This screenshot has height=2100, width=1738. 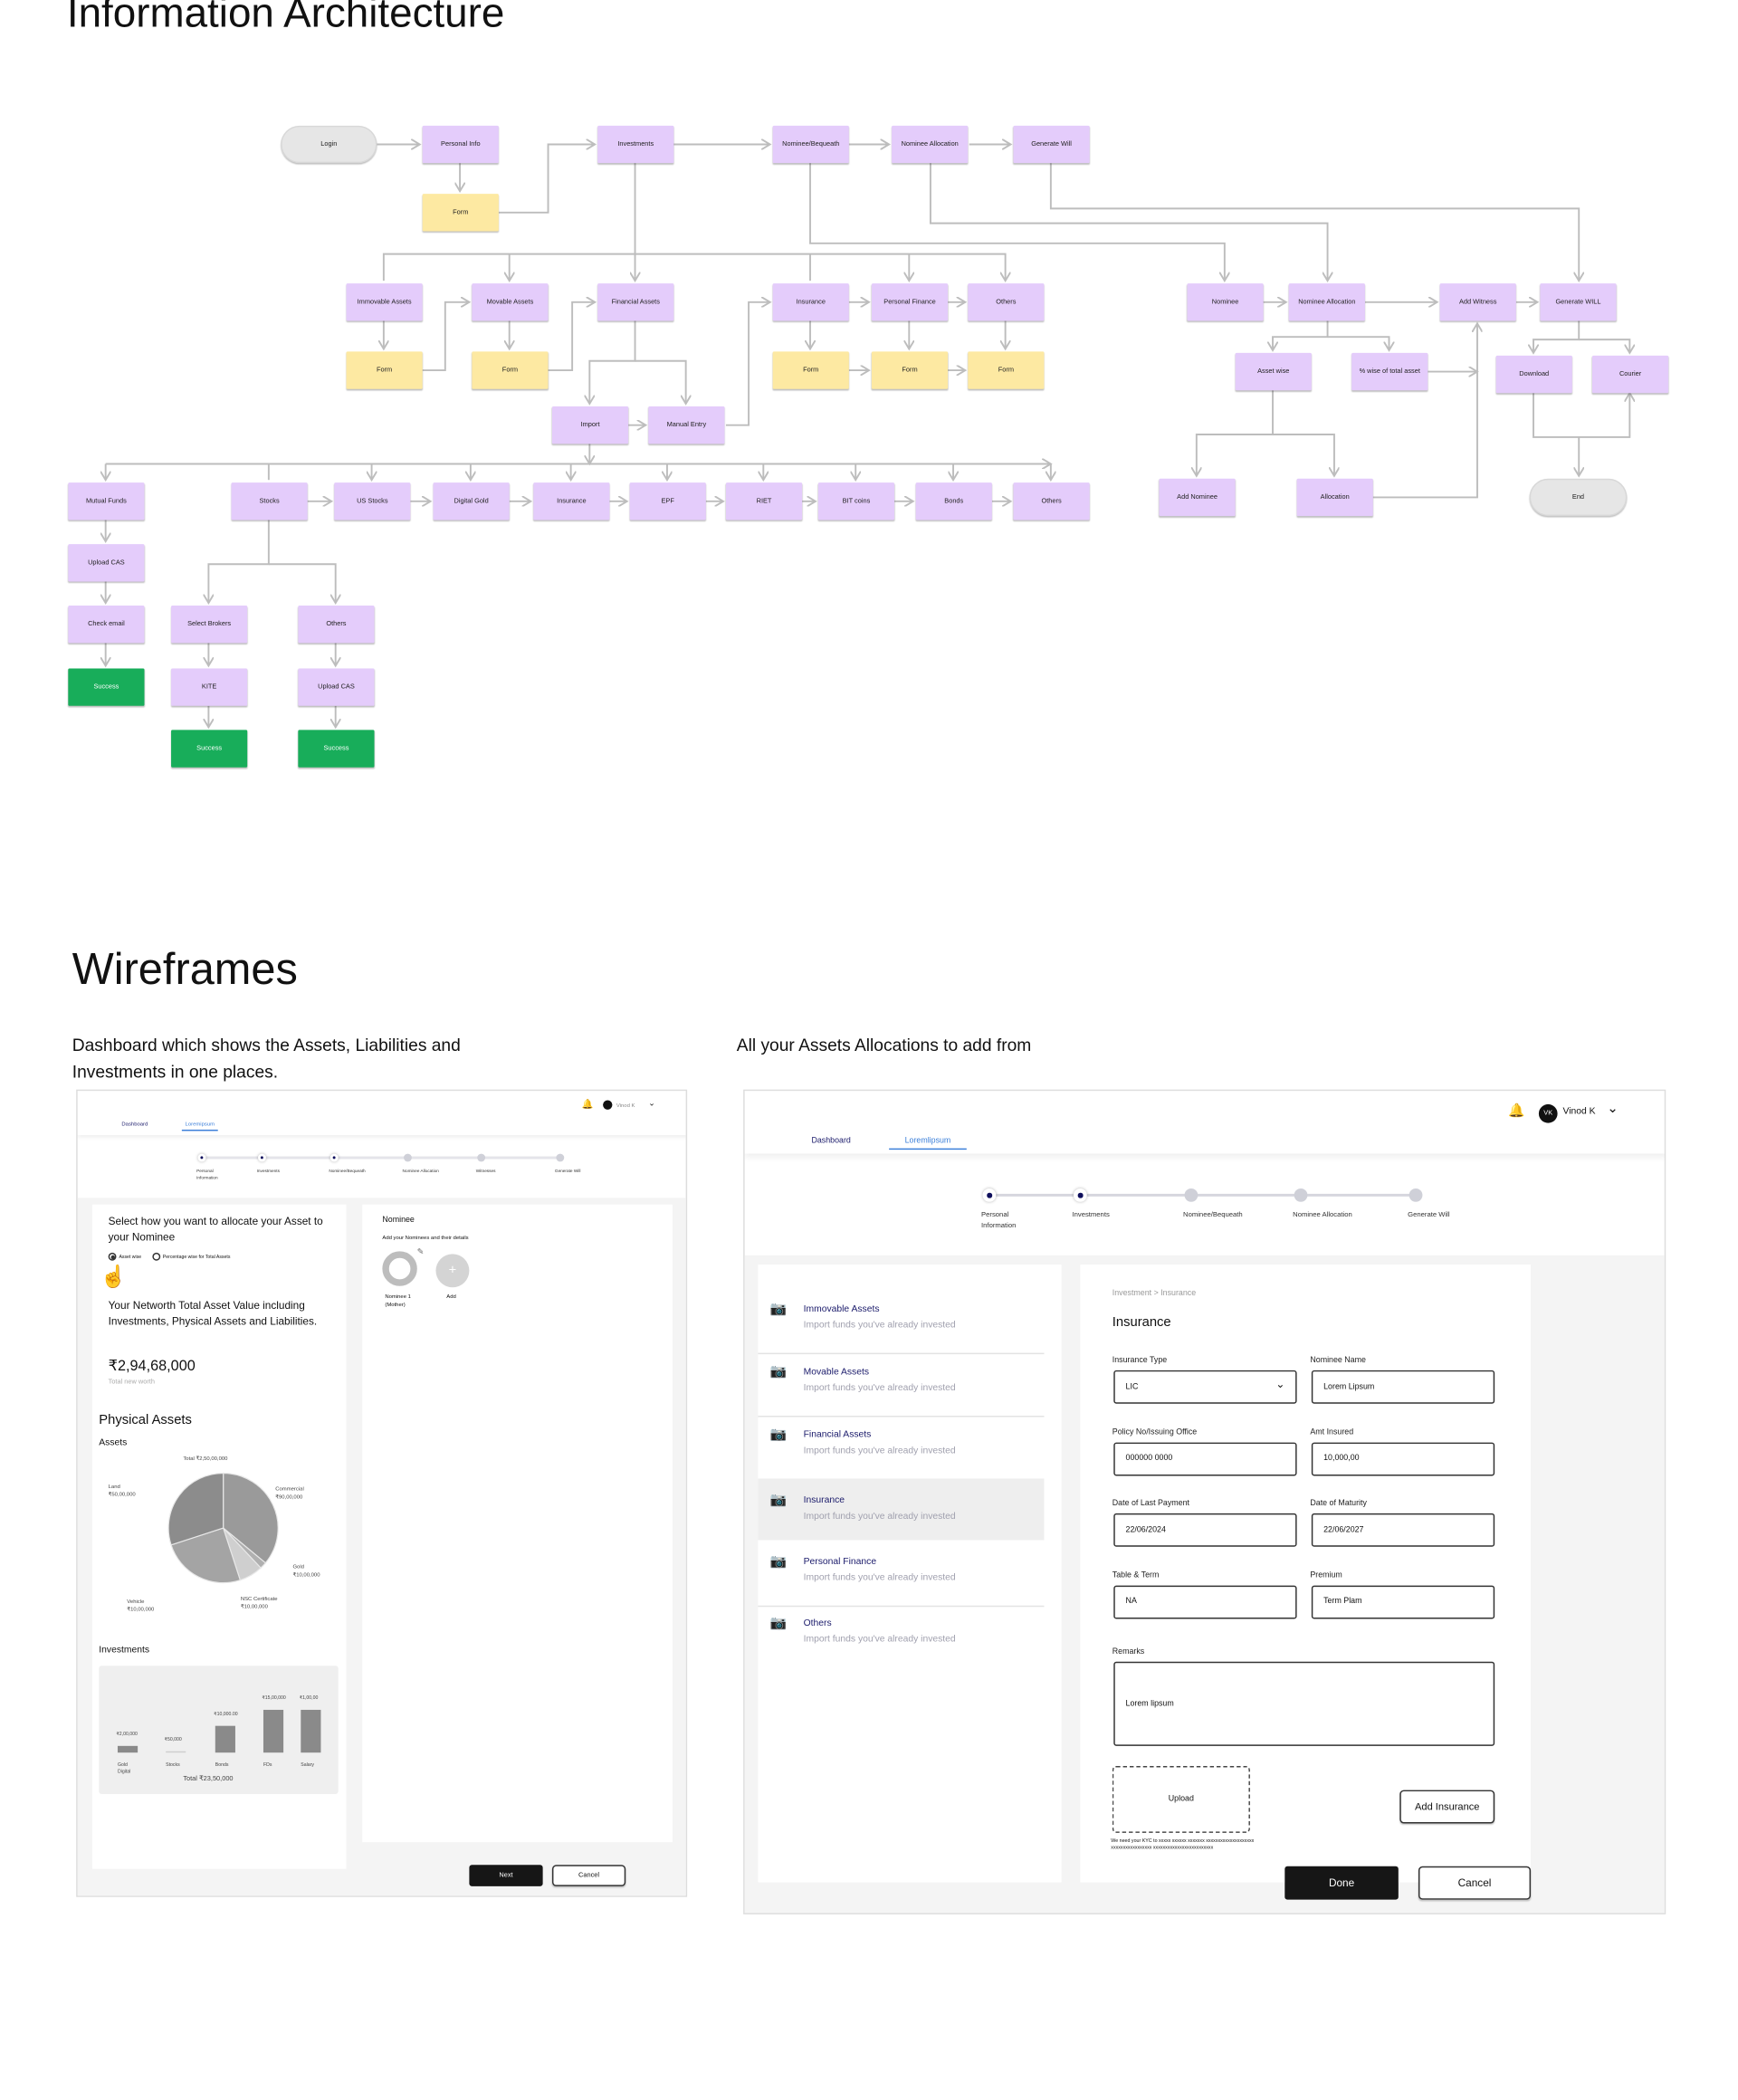 I want to click on upload-dropzone: Upload, so click(x=1181, y=1799).